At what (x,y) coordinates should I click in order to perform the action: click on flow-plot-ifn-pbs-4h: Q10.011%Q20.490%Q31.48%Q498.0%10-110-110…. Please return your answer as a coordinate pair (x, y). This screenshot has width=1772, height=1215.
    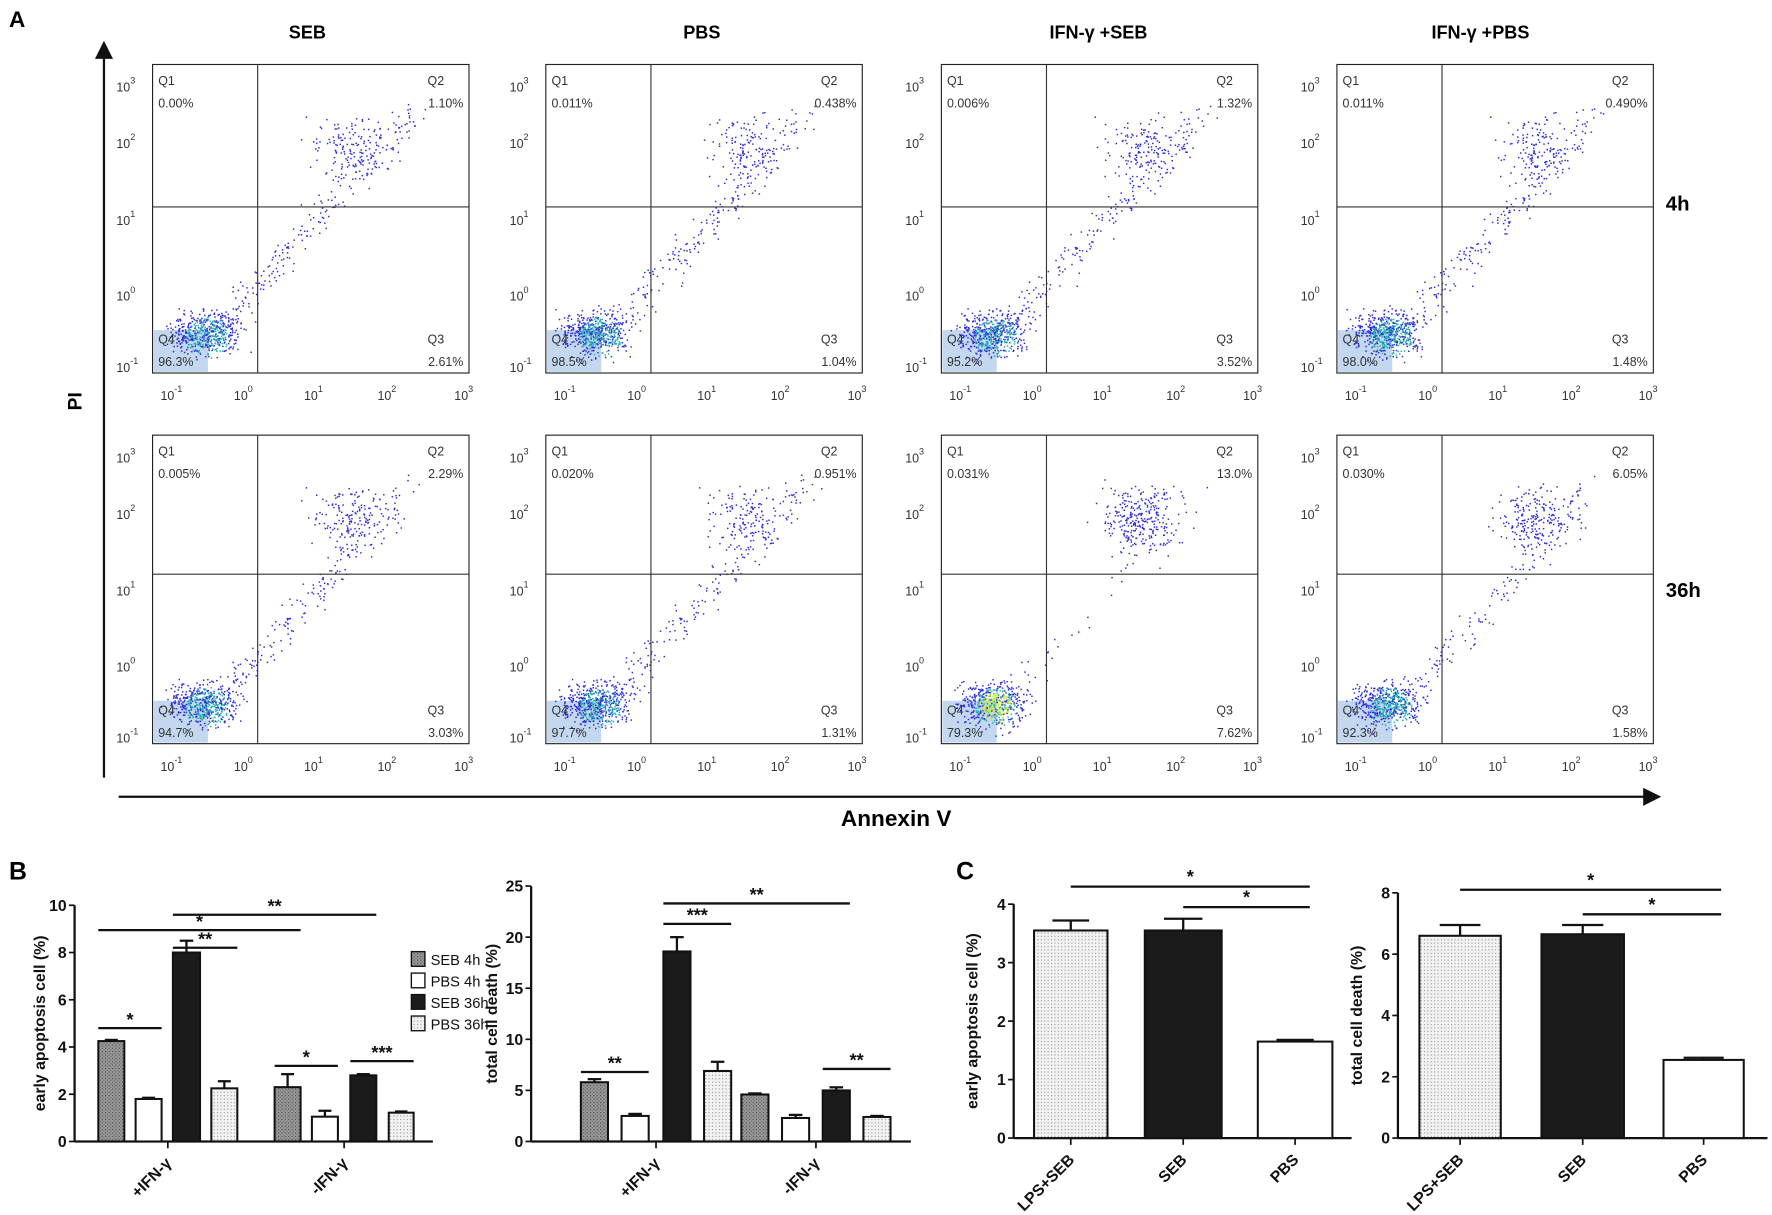
    Looking at the image, I should click on (1479, 233).